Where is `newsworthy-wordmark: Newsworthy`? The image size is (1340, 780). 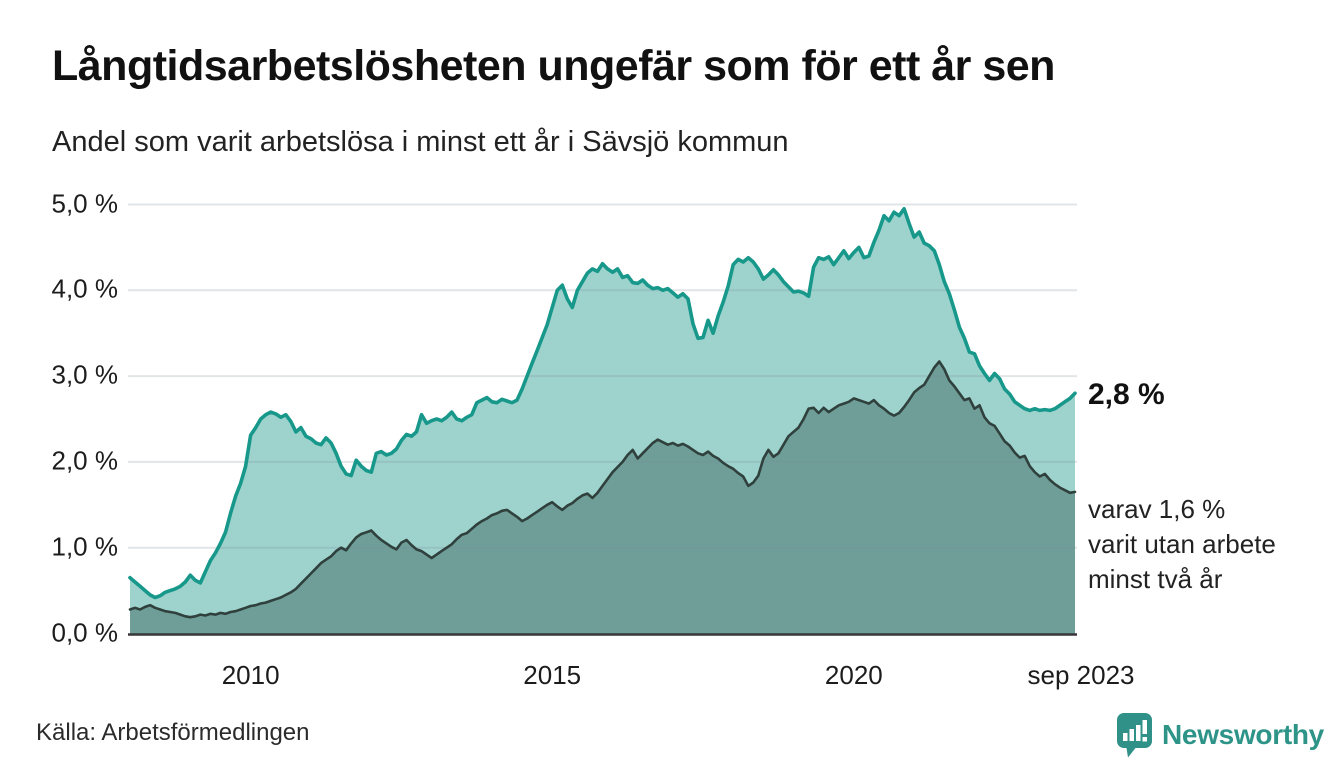 newsworthy-wordmark: Newsworthy is located at coordinates (1243, 734).